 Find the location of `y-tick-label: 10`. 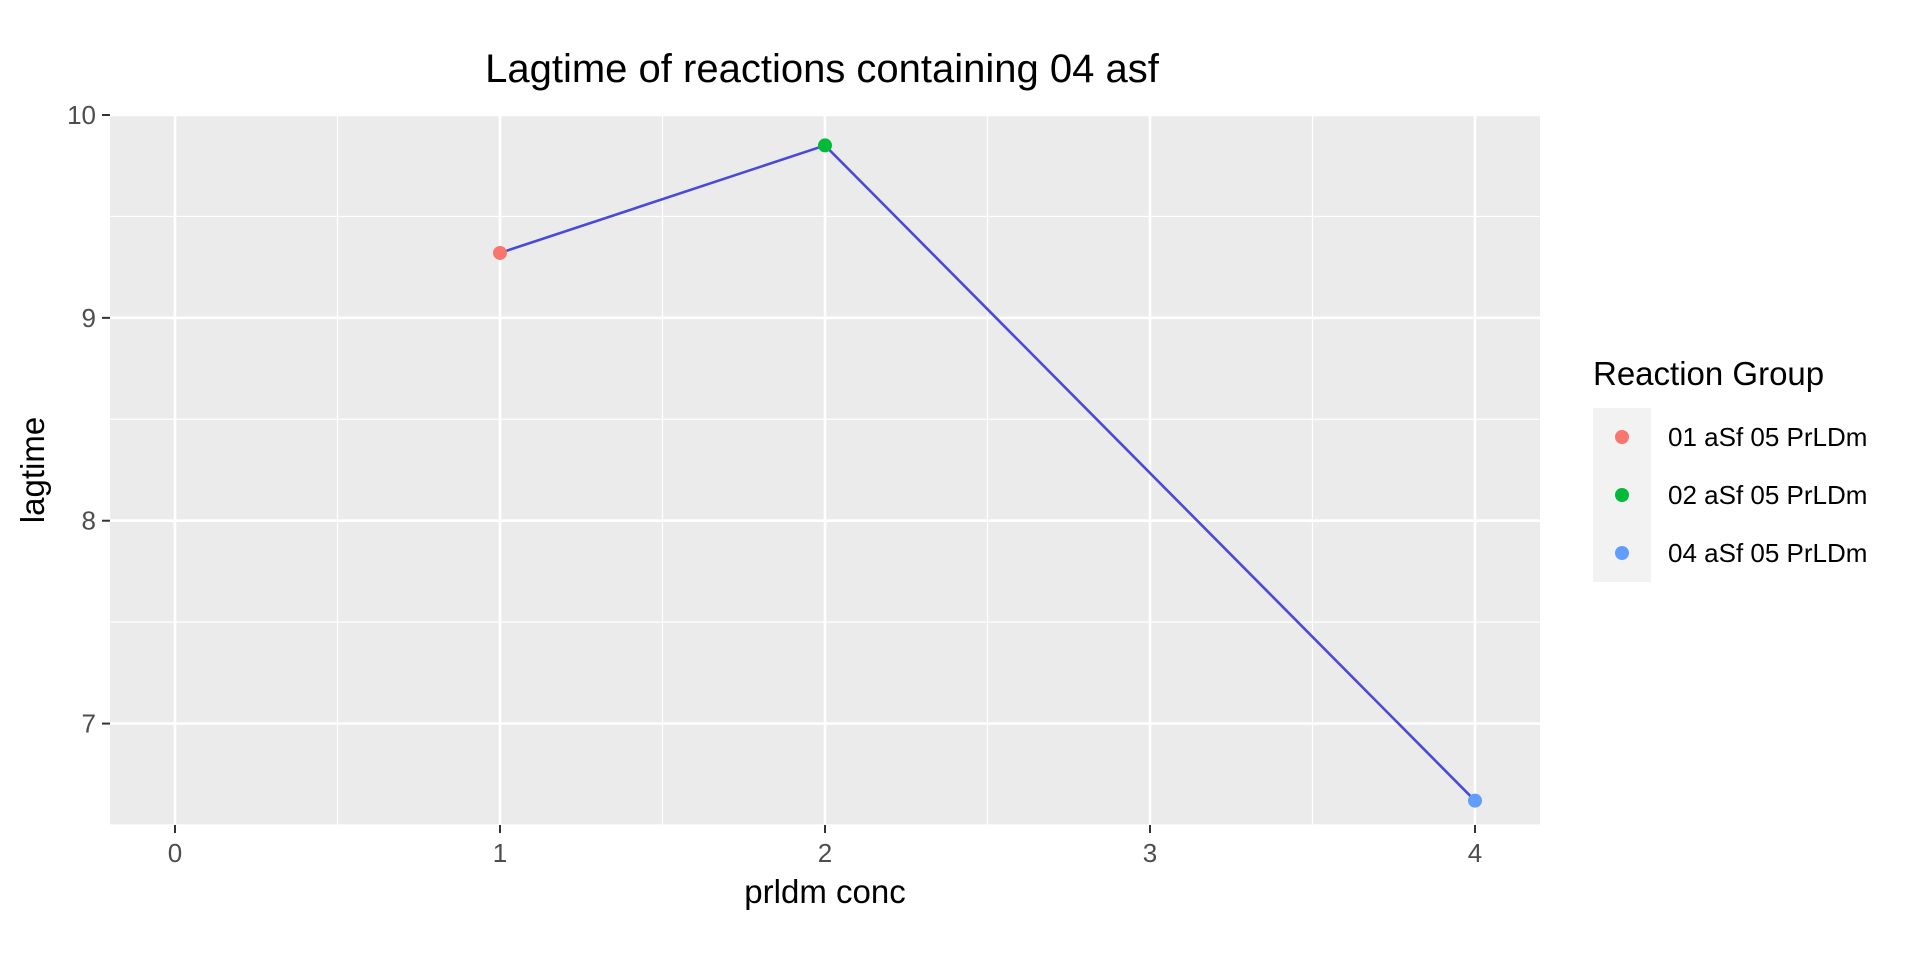

y-tick-label: 10 is located at coordinates (81, 115).